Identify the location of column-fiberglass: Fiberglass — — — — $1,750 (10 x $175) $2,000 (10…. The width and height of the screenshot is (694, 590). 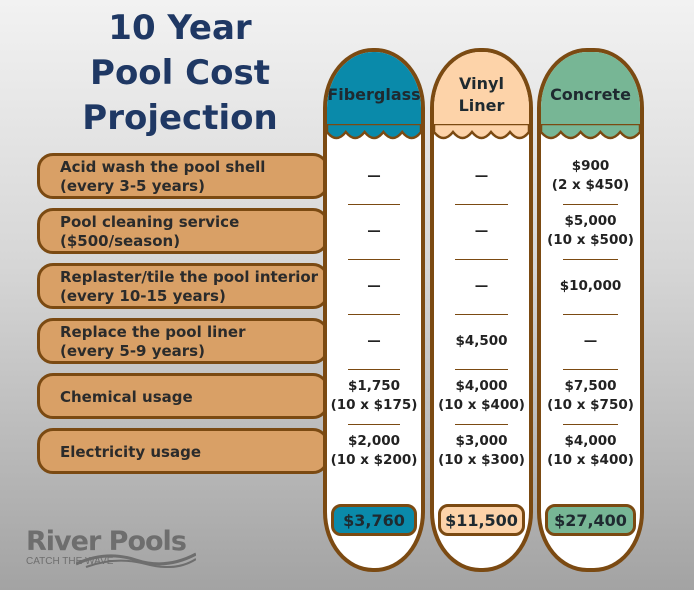
(374, 310).